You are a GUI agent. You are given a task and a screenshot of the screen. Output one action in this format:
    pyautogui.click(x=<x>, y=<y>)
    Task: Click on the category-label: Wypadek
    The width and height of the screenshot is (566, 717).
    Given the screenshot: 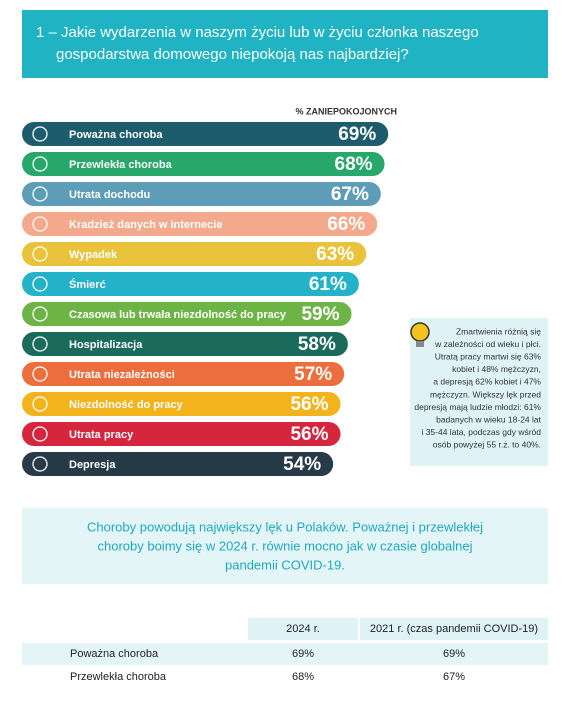 What is the action you would take?
    pyautogui.click(x=93, y=255)
    